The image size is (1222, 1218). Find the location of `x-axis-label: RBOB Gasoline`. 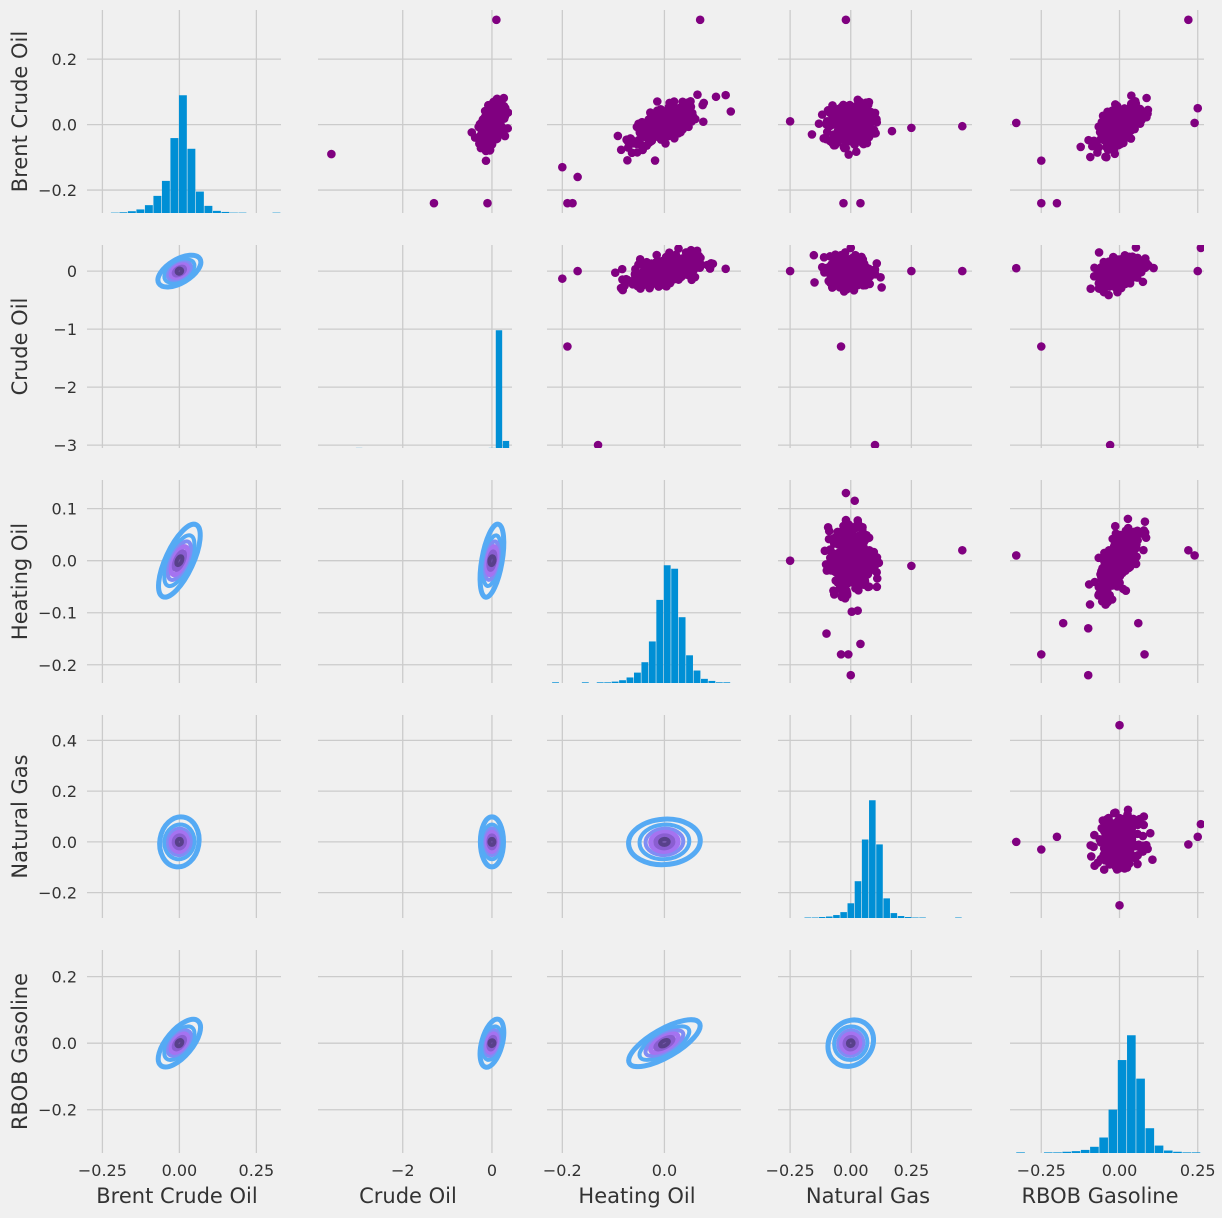

x-axis-label: RBOB Gasoline is located at coordinates (1099, 1196).